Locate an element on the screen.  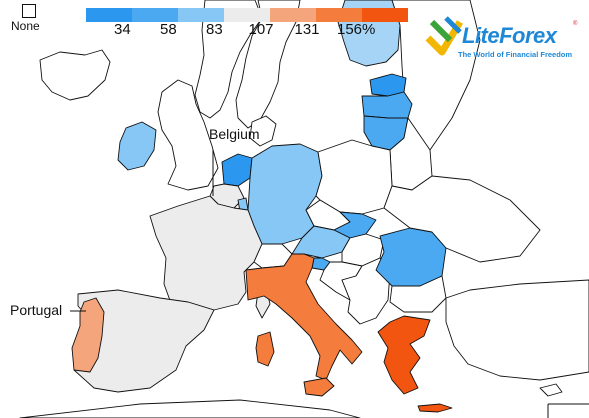
country-greece is located at coordinates (404, 355).